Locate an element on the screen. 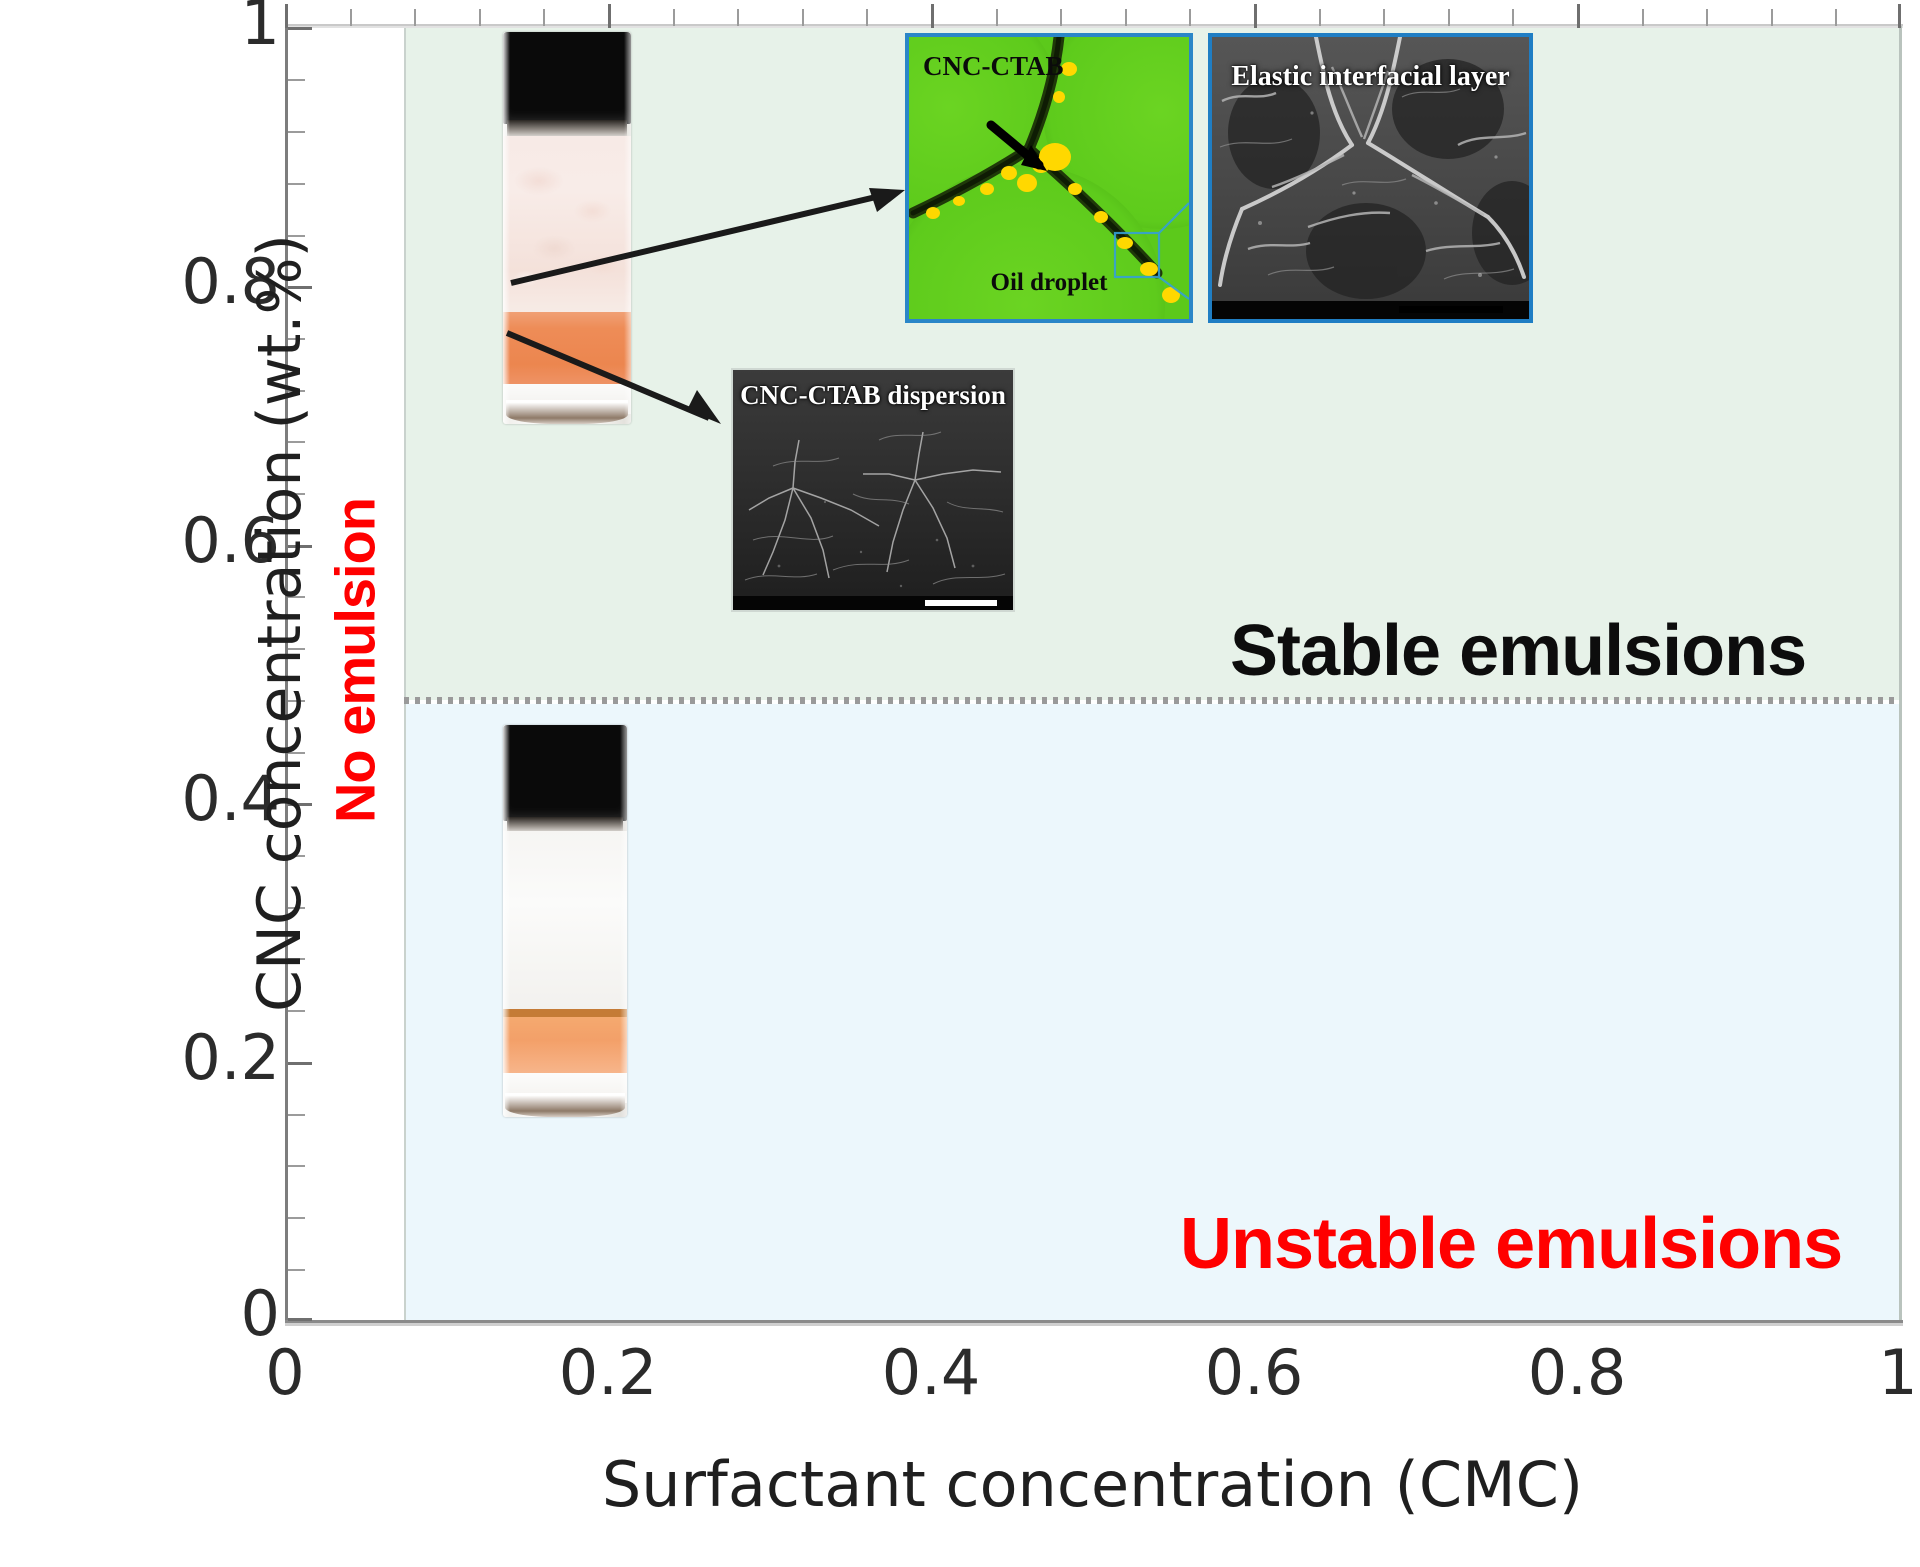 This screenshot has height=1567, width=1920. xtick-label-0.2: 0.2 is located at coordinates (608, 1372).